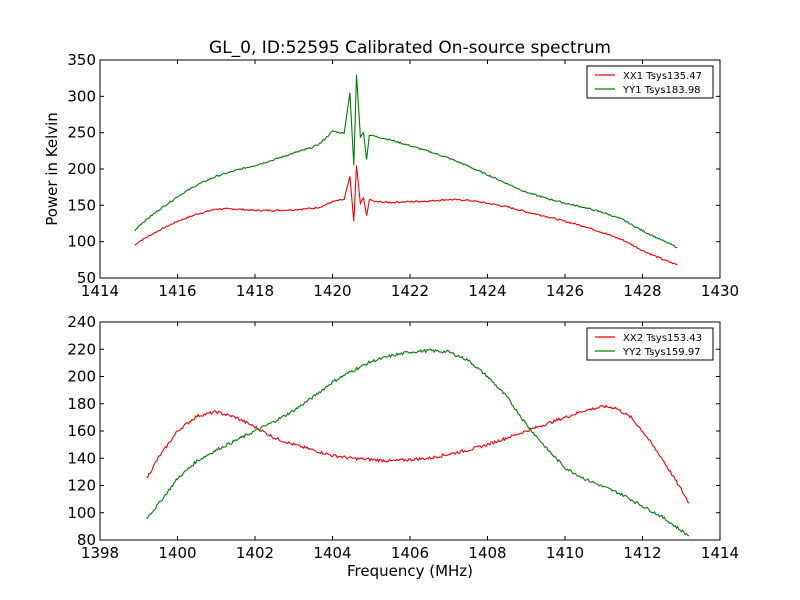 This screenshot has width=800, height=600. What do you see at coordinates (332, 553) in the screenshot?
I see `x-tick-label: 1404` at bounding box center [332, 553].